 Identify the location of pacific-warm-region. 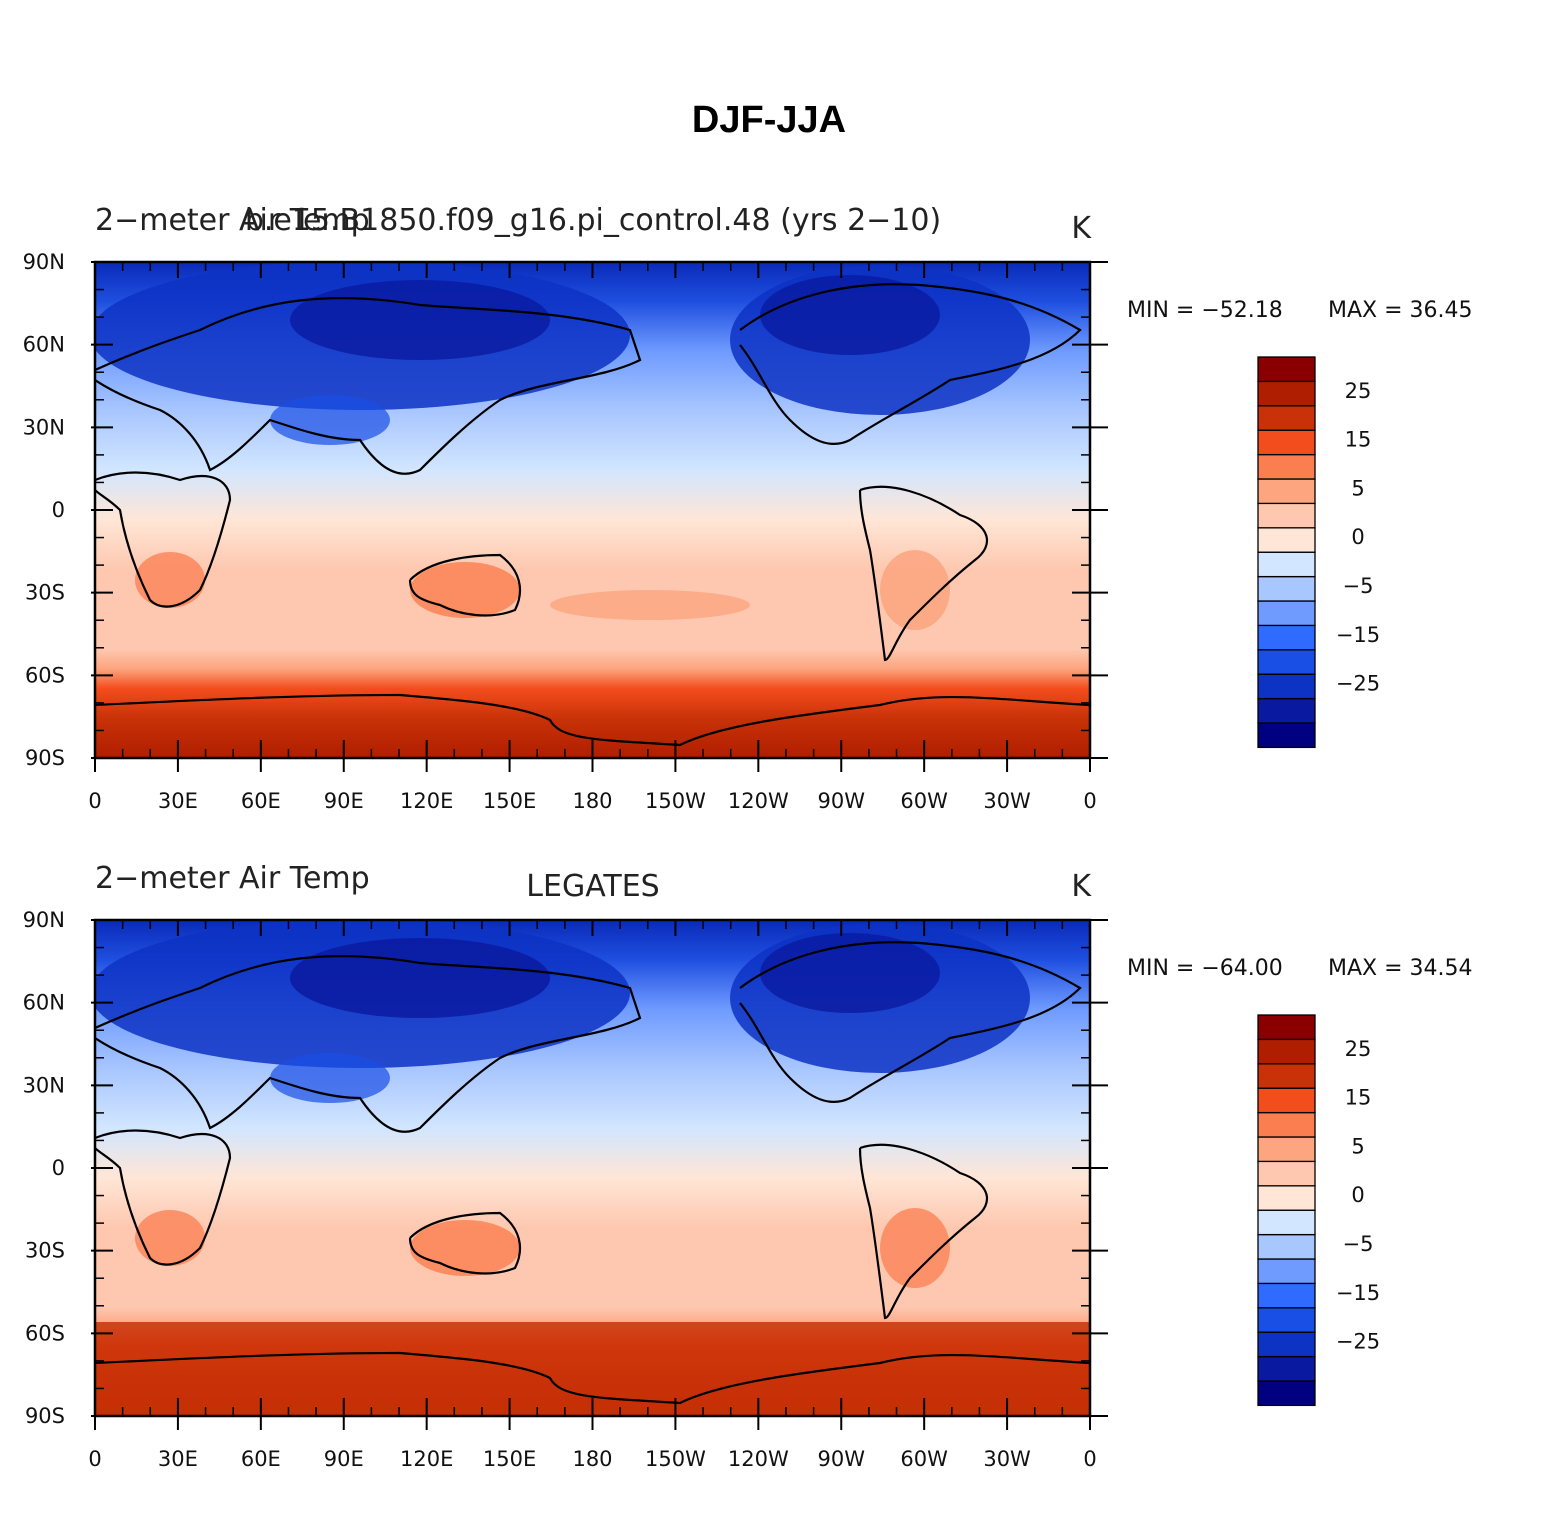
(650, 605).